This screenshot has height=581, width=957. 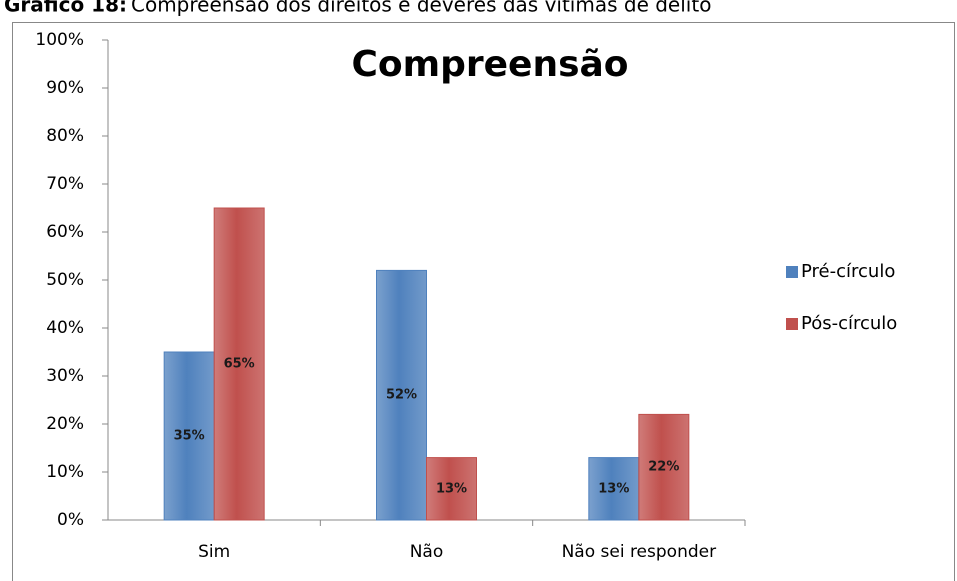 What do you see at coordinates (639, 552) in the screenshot?
I see `x-tick-label: Não sei responder` at bounding box center [639, 552].